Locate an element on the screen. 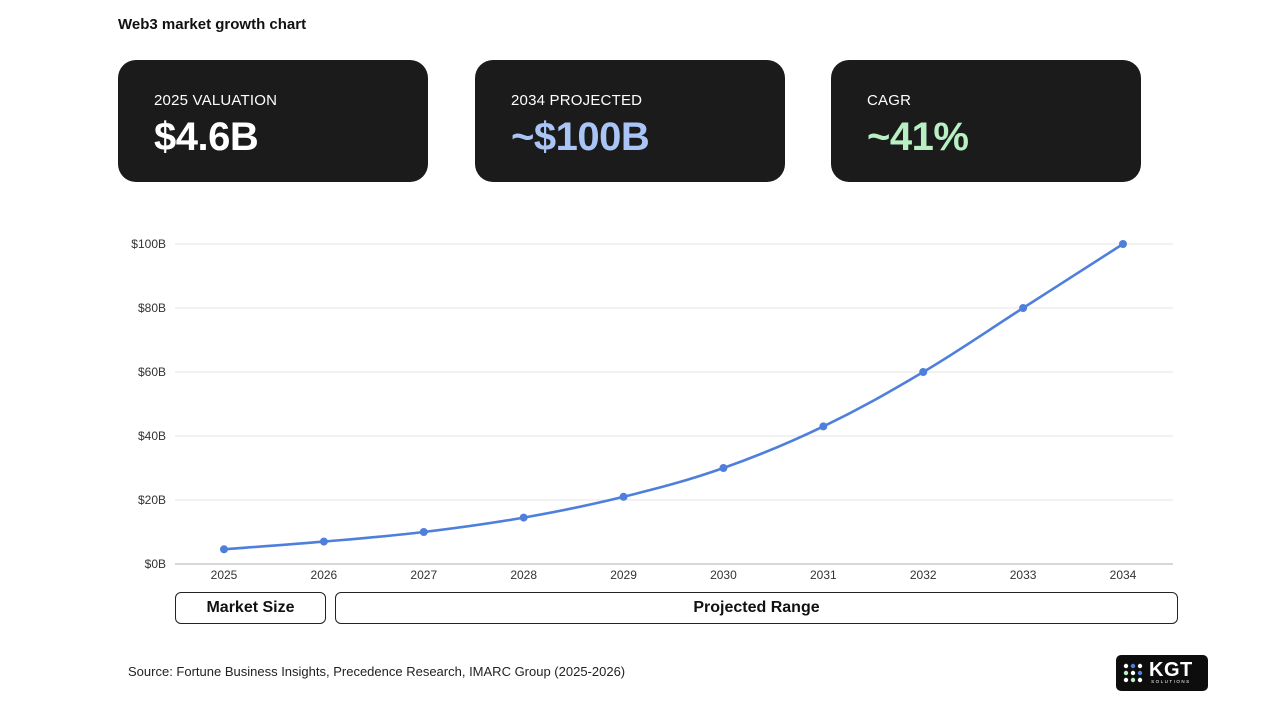  y-tick-label: $0B is located at coordinates (155, 564).